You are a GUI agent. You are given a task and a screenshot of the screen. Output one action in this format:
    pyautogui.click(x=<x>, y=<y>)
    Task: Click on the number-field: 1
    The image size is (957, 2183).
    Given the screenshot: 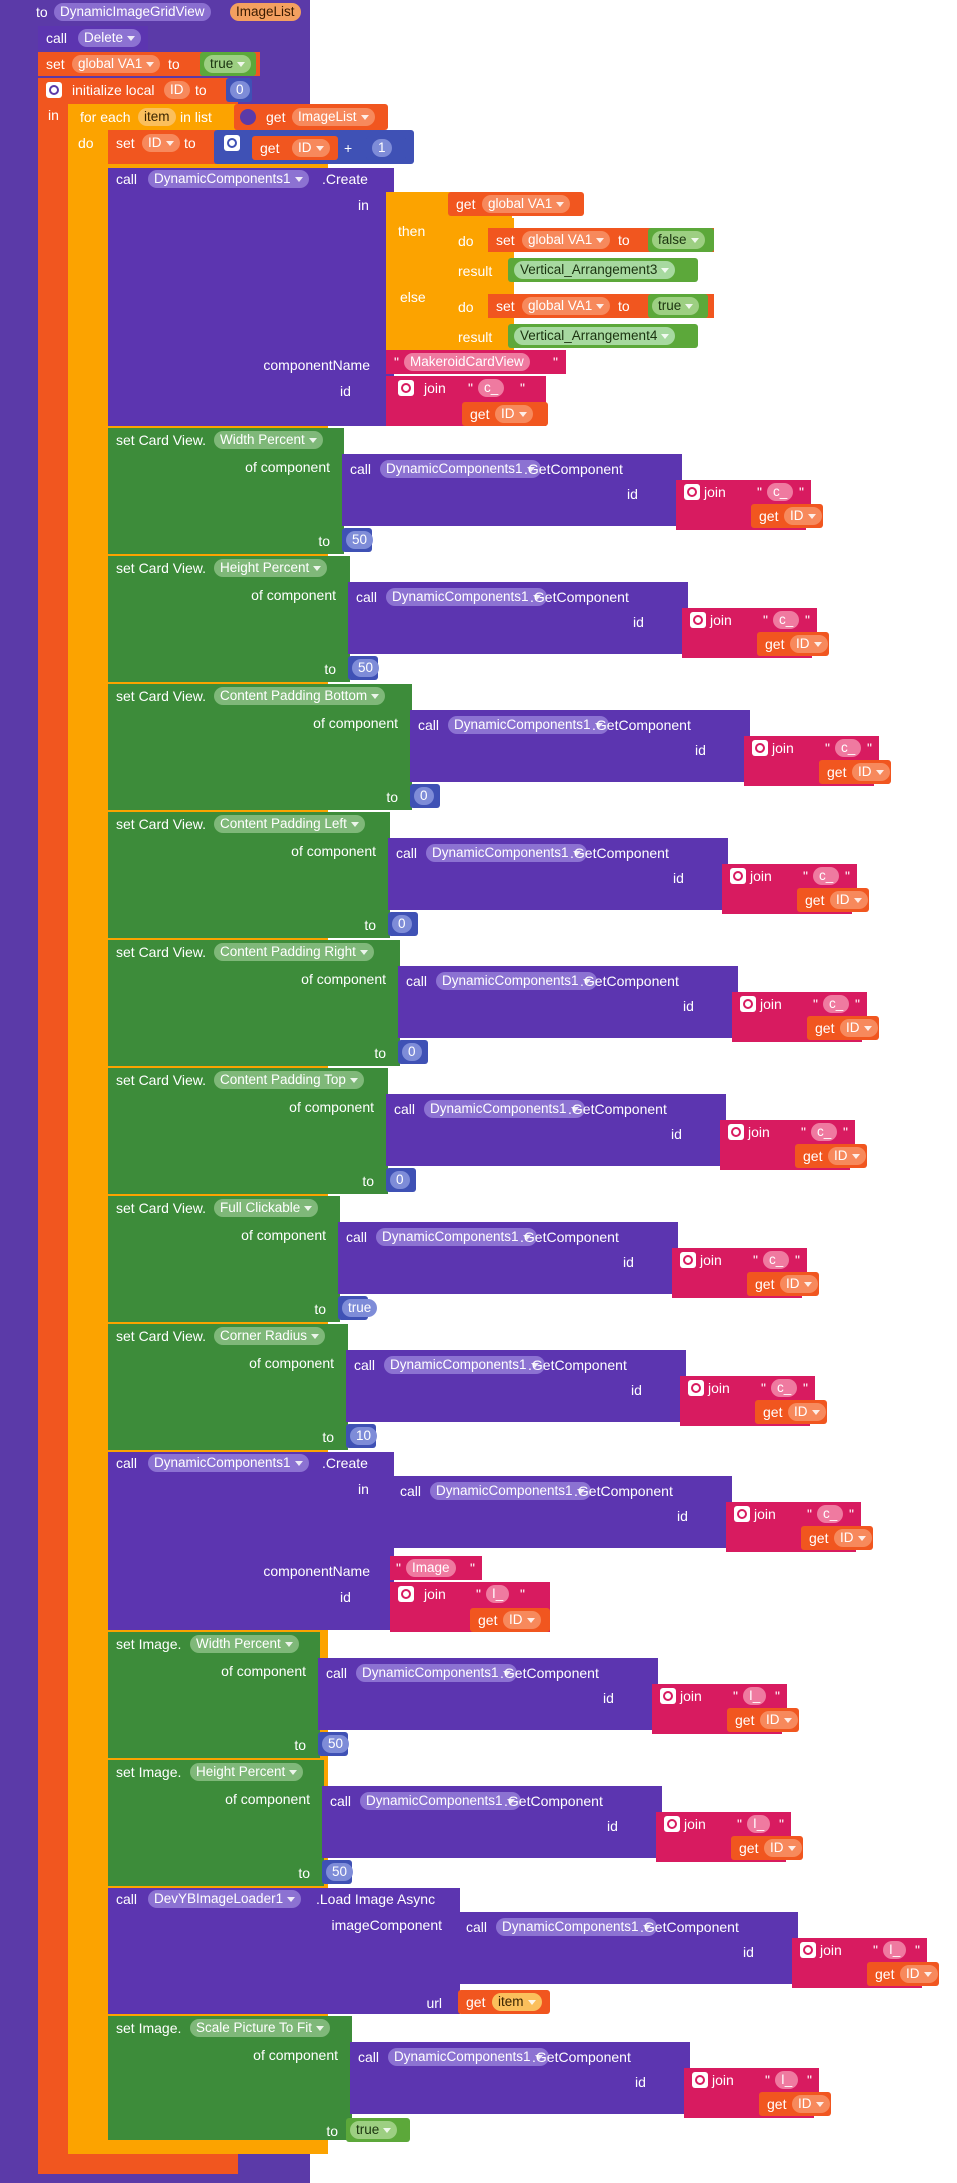 What is the action you would take?
    pyautogui.click(x=382, y=148)
    